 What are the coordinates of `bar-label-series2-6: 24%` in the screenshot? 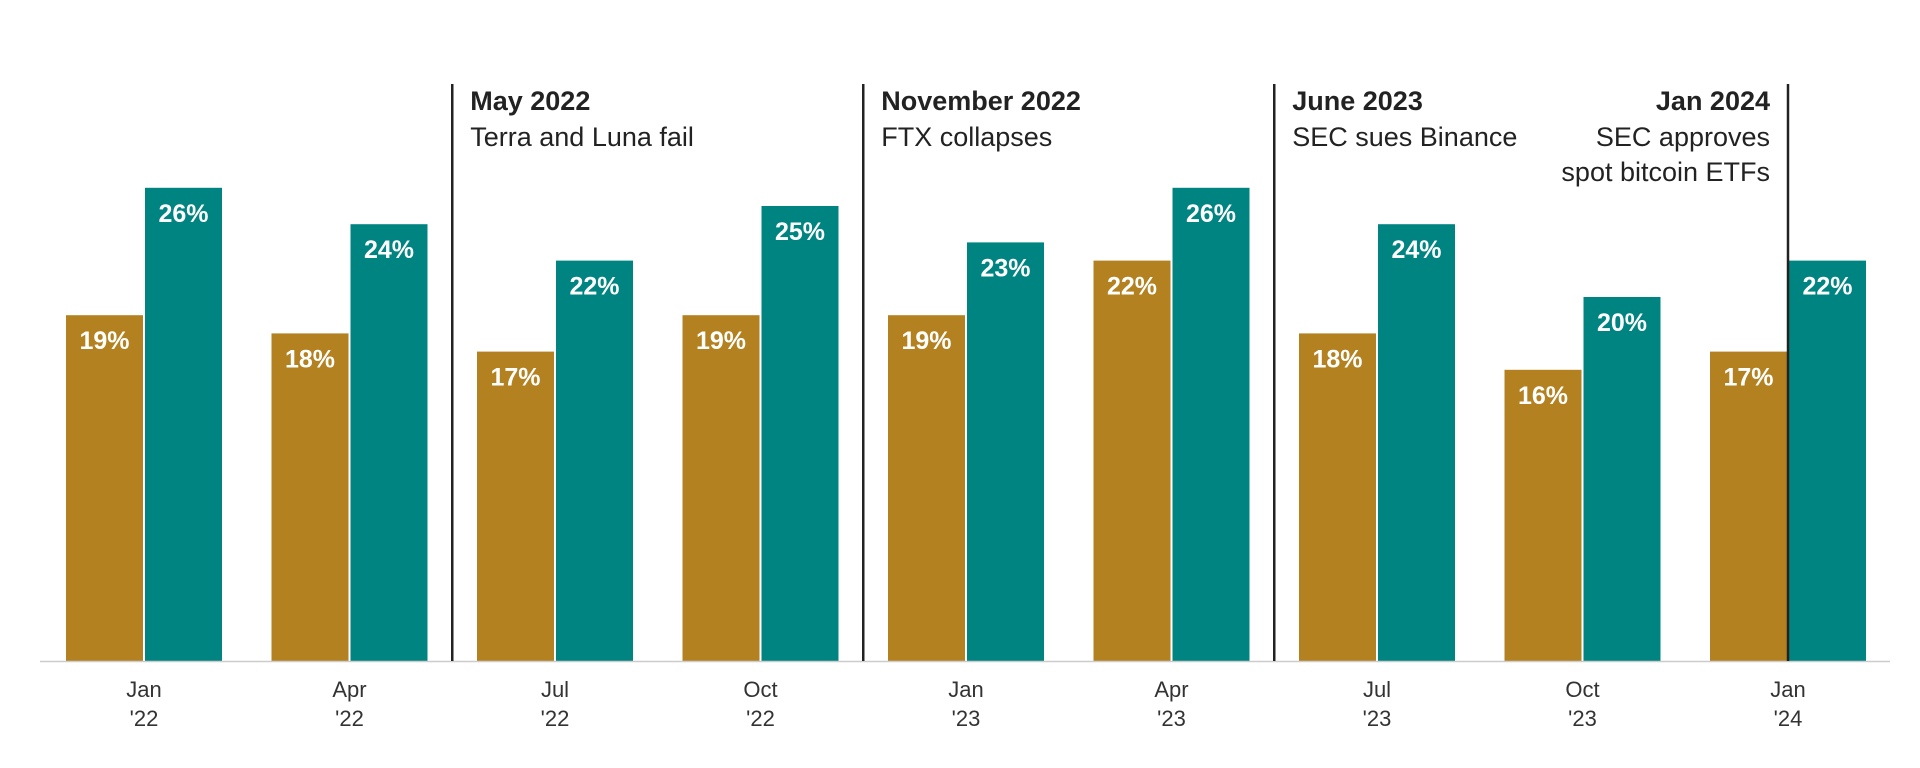 It's located at (1416, 250).